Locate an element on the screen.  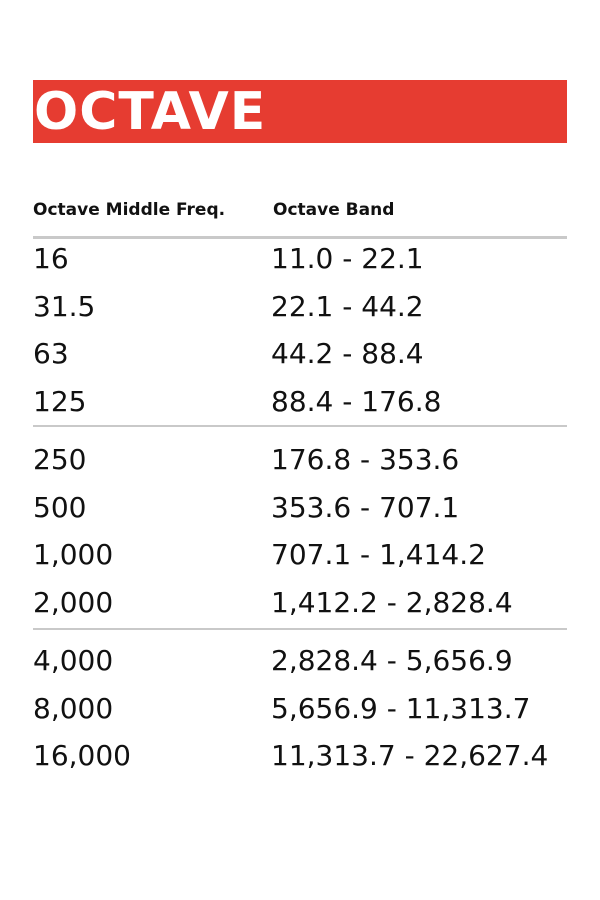
middle-freq-cell: 8,000 is located at coordinates (73, 708).